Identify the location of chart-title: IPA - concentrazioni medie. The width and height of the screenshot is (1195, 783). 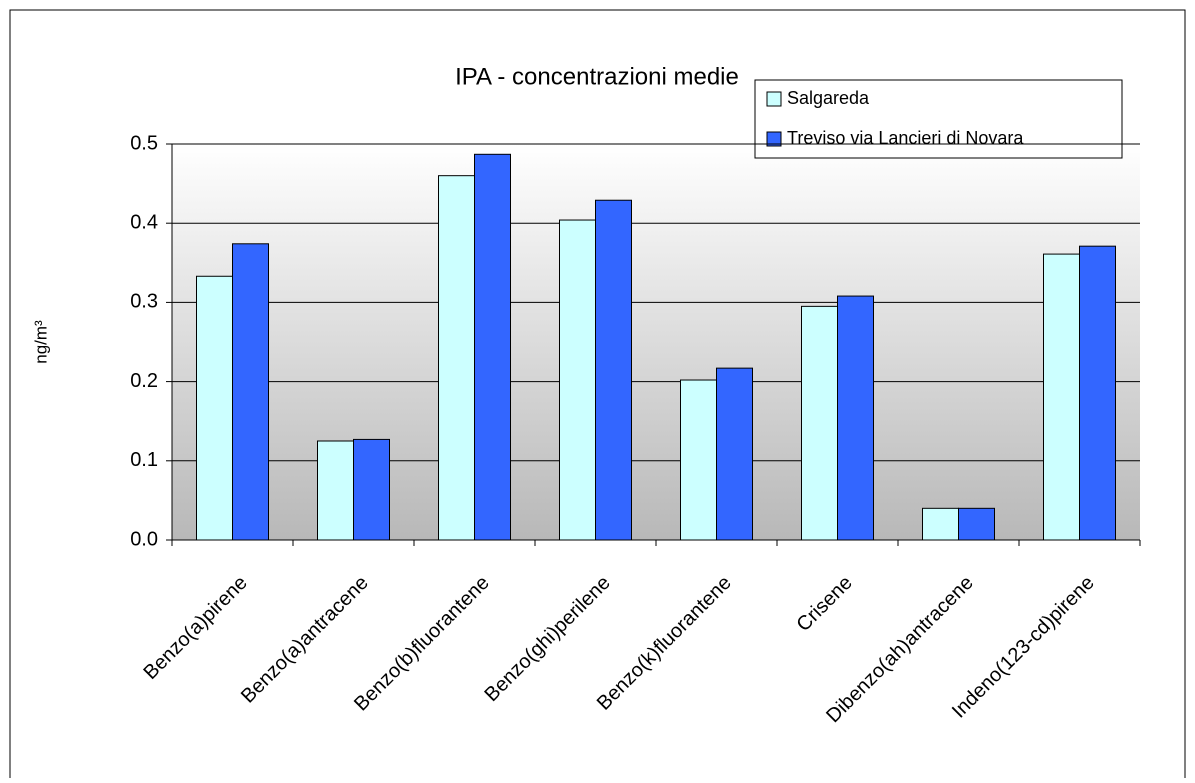
(597, 76).